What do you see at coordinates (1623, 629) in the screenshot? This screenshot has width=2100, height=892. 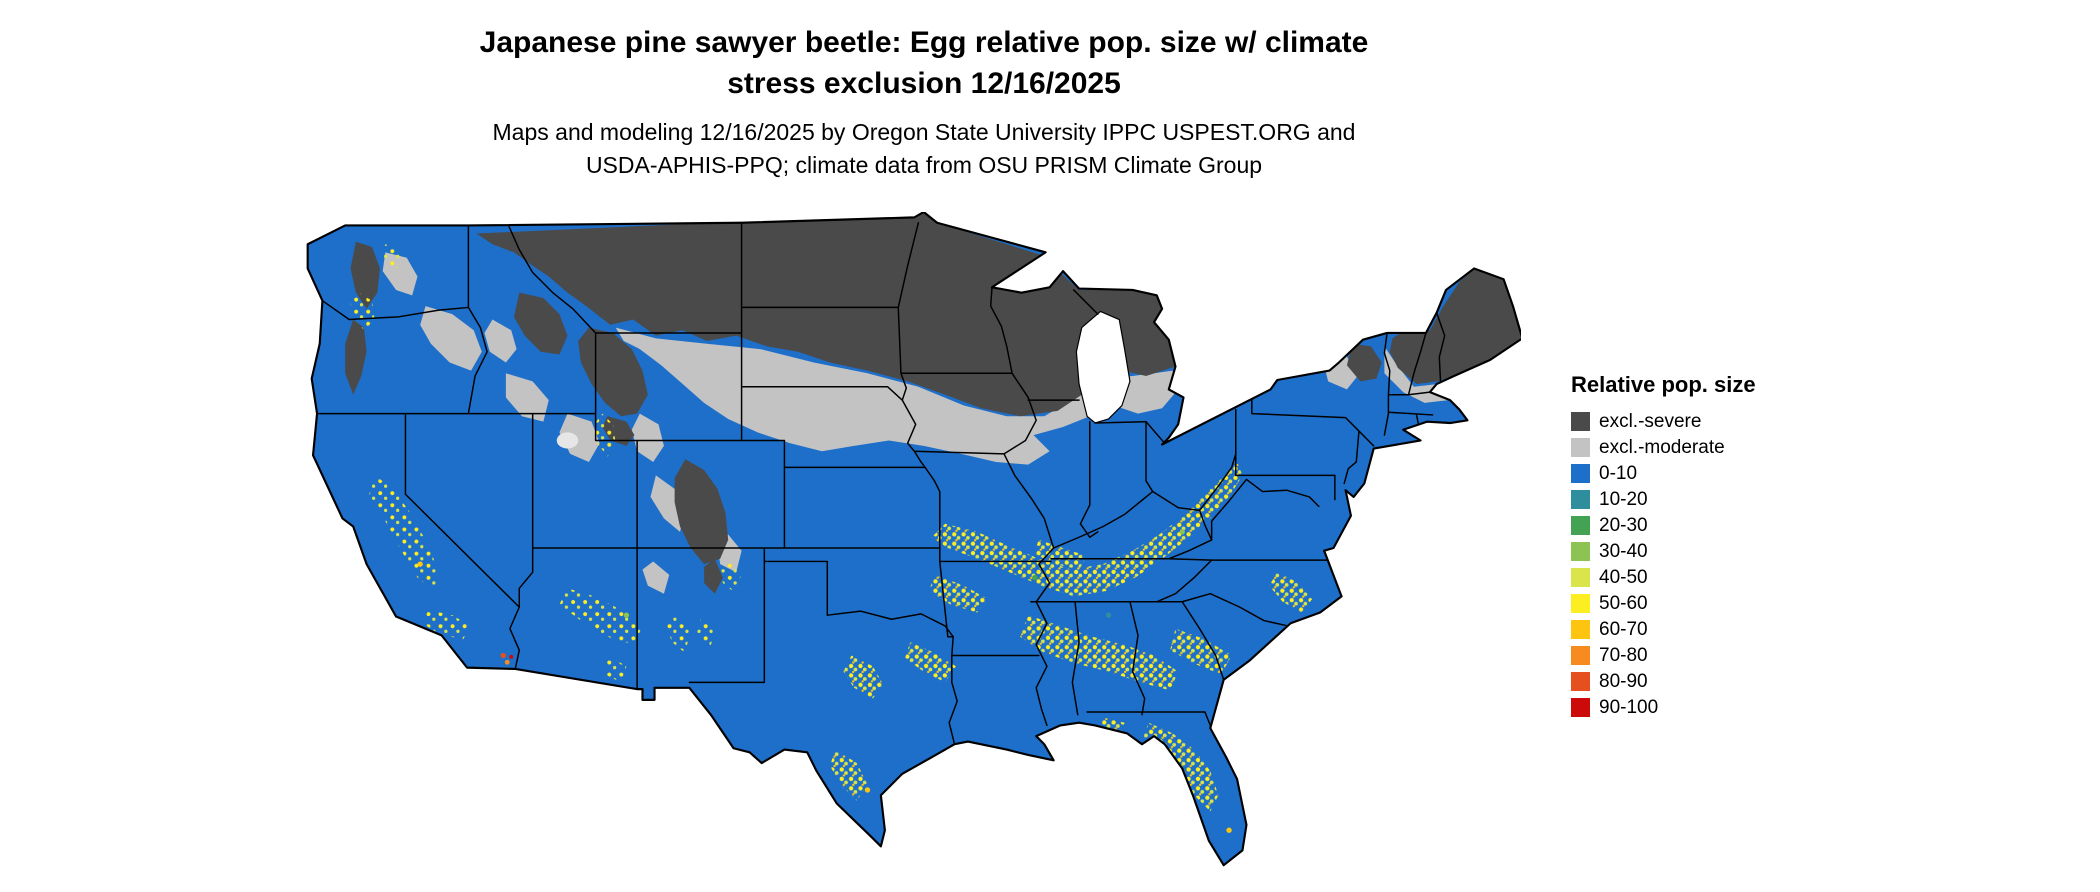 I see `legend-label: 60-70` at bounding box center [1623, 629].